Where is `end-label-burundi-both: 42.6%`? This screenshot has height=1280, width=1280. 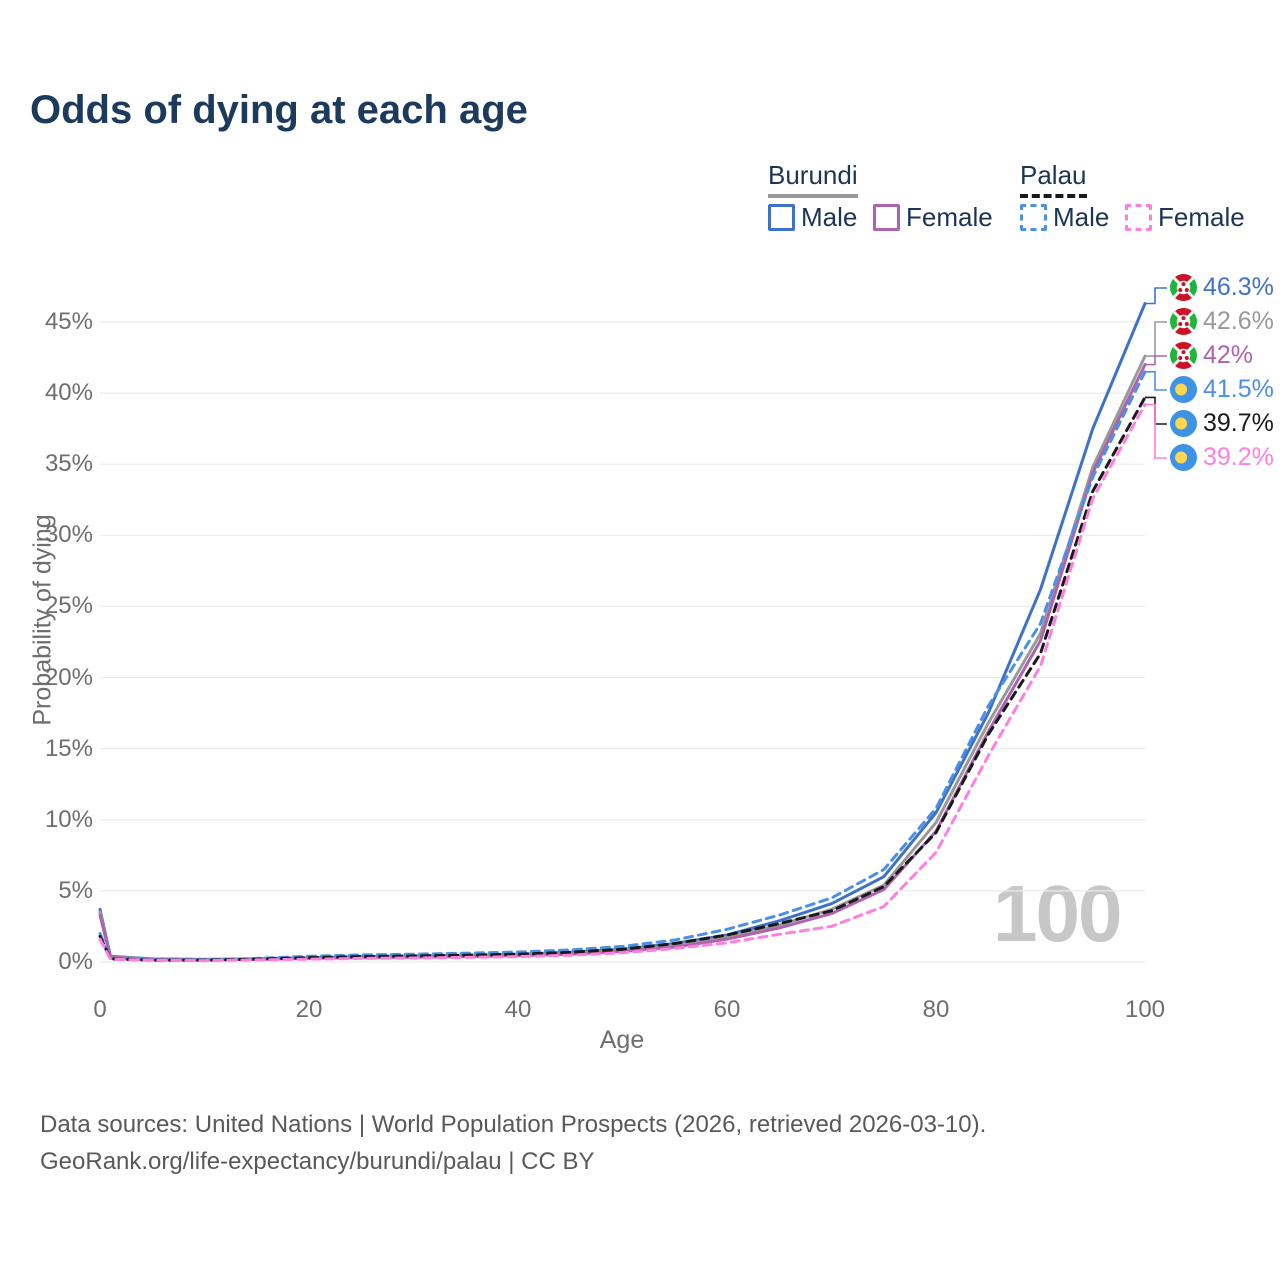 end-label-burundi-both: 42.6% is located at coordinates (1222, 321).